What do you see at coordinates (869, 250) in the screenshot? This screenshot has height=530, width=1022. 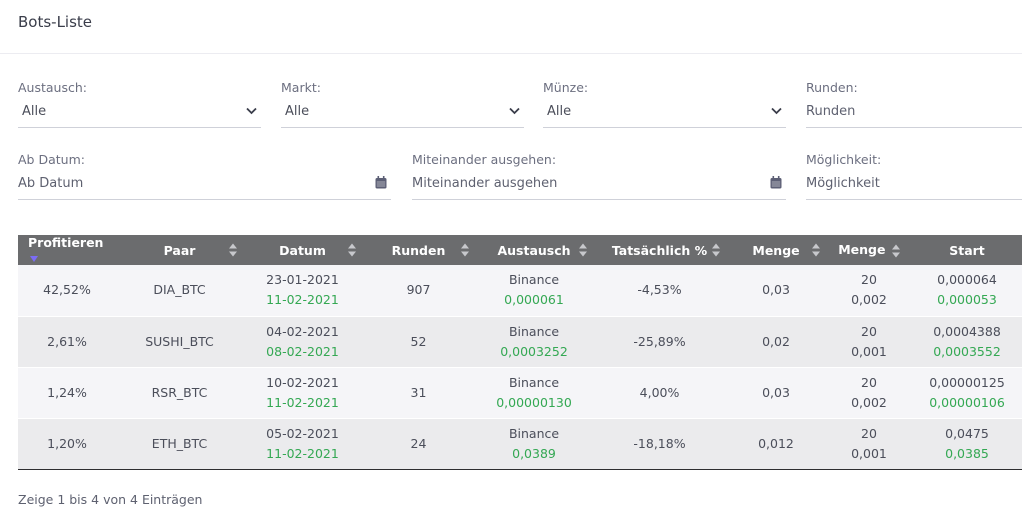 I see `col-header-menge-2: Menge` at bounding box center [869, 250].